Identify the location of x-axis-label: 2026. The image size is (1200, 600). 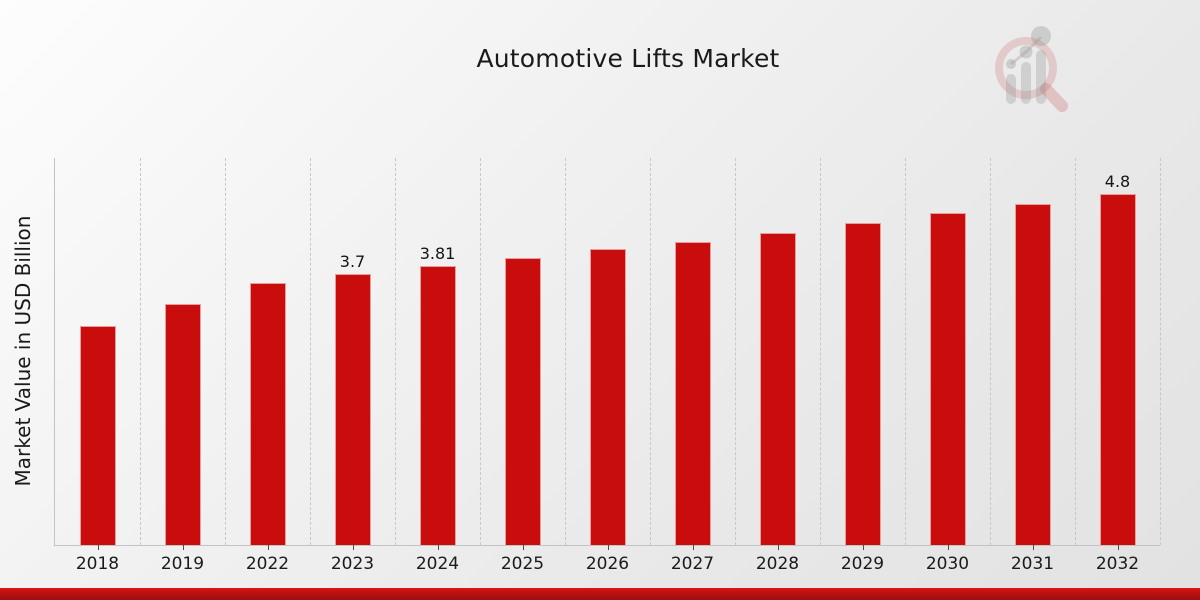
(607, 564).